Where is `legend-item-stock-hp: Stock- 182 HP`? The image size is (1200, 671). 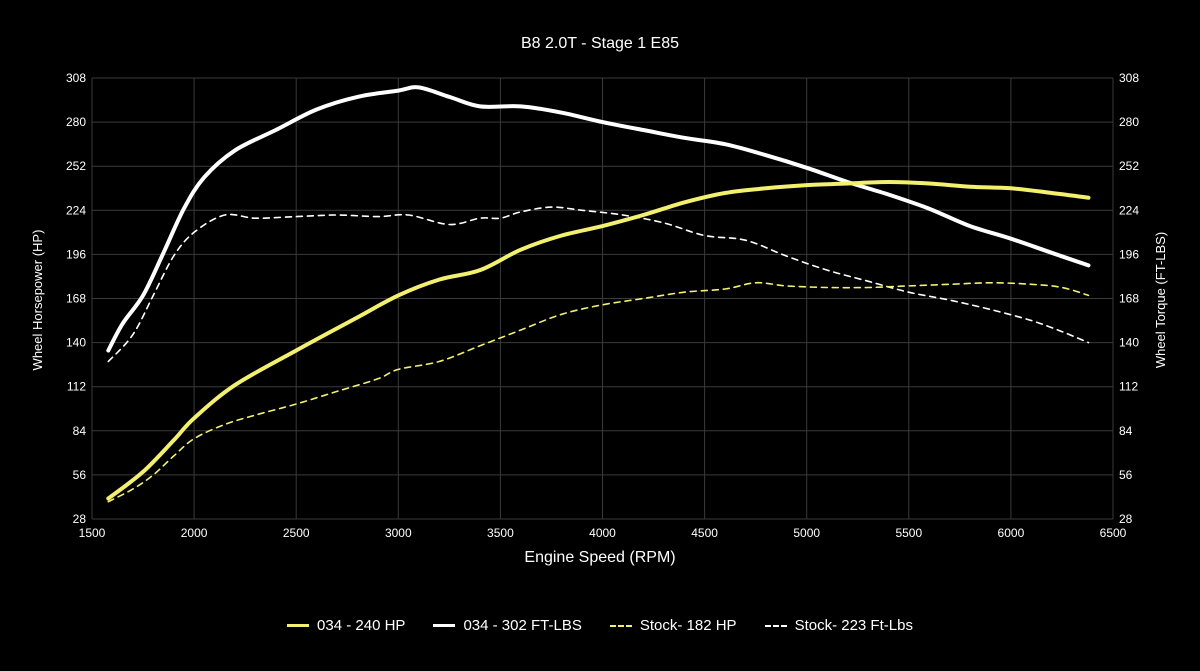
legend-item-stock-hp: Stock- 182 HP is located at coordinates (673, 625).